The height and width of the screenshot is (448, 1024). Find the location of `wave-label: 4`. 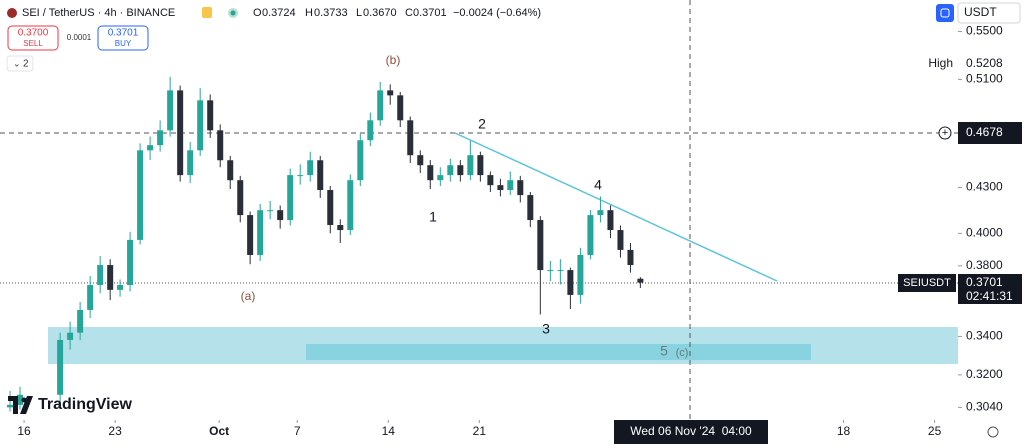

wave-label: 4 is located at coordinates (598, 185).